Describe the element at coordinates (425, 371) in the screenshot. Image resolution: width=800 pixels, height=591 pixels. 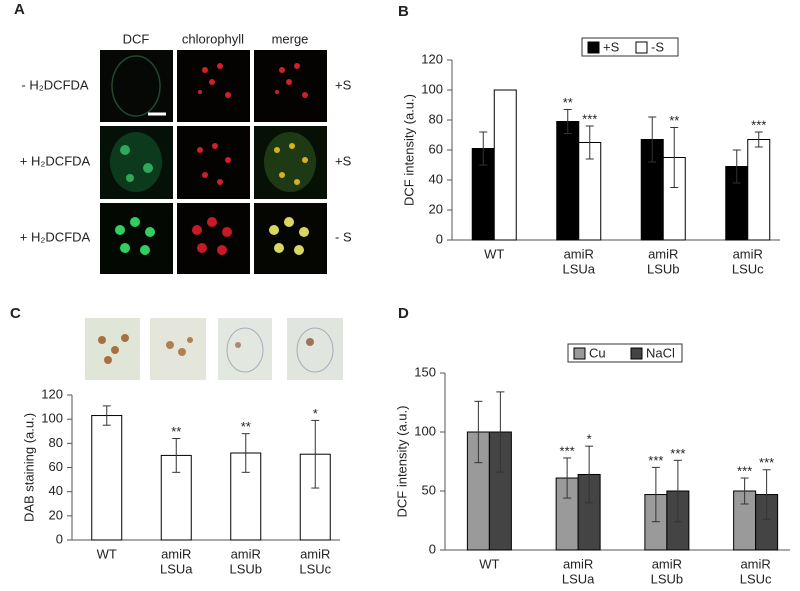
I see `y-tick-label: 150` at that location.